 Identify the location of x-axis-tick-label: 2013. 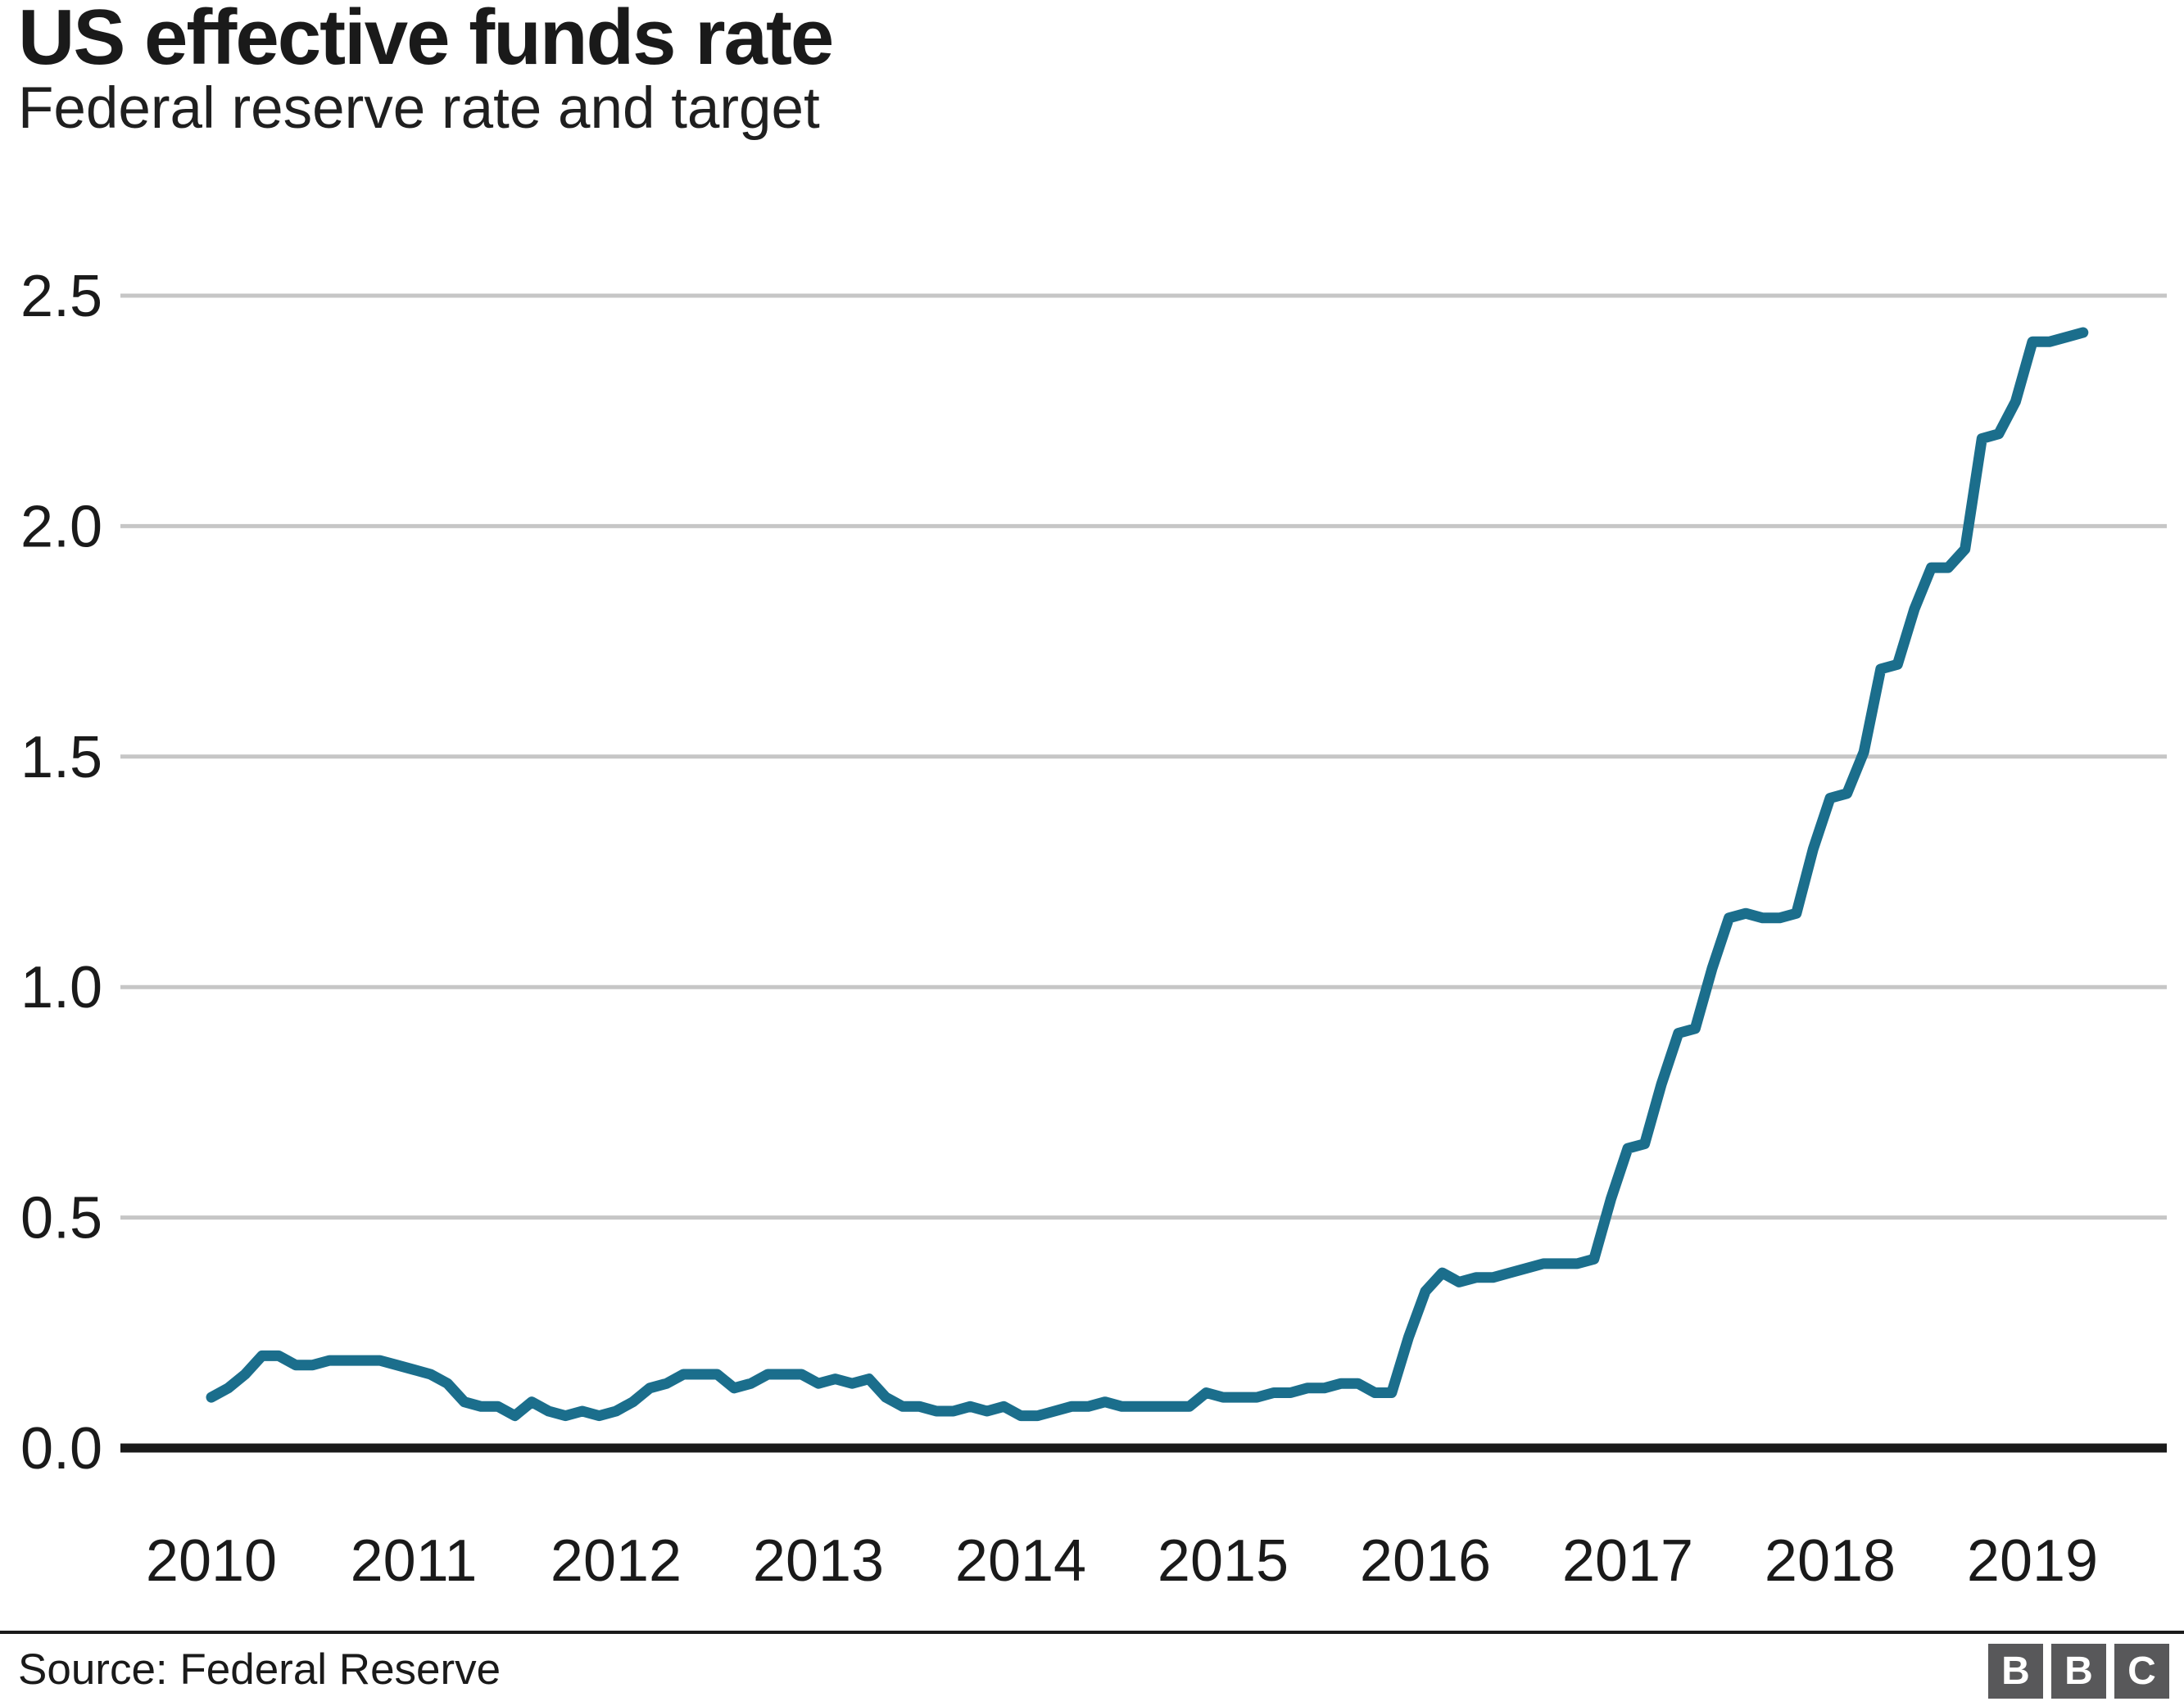
(819, 1561).